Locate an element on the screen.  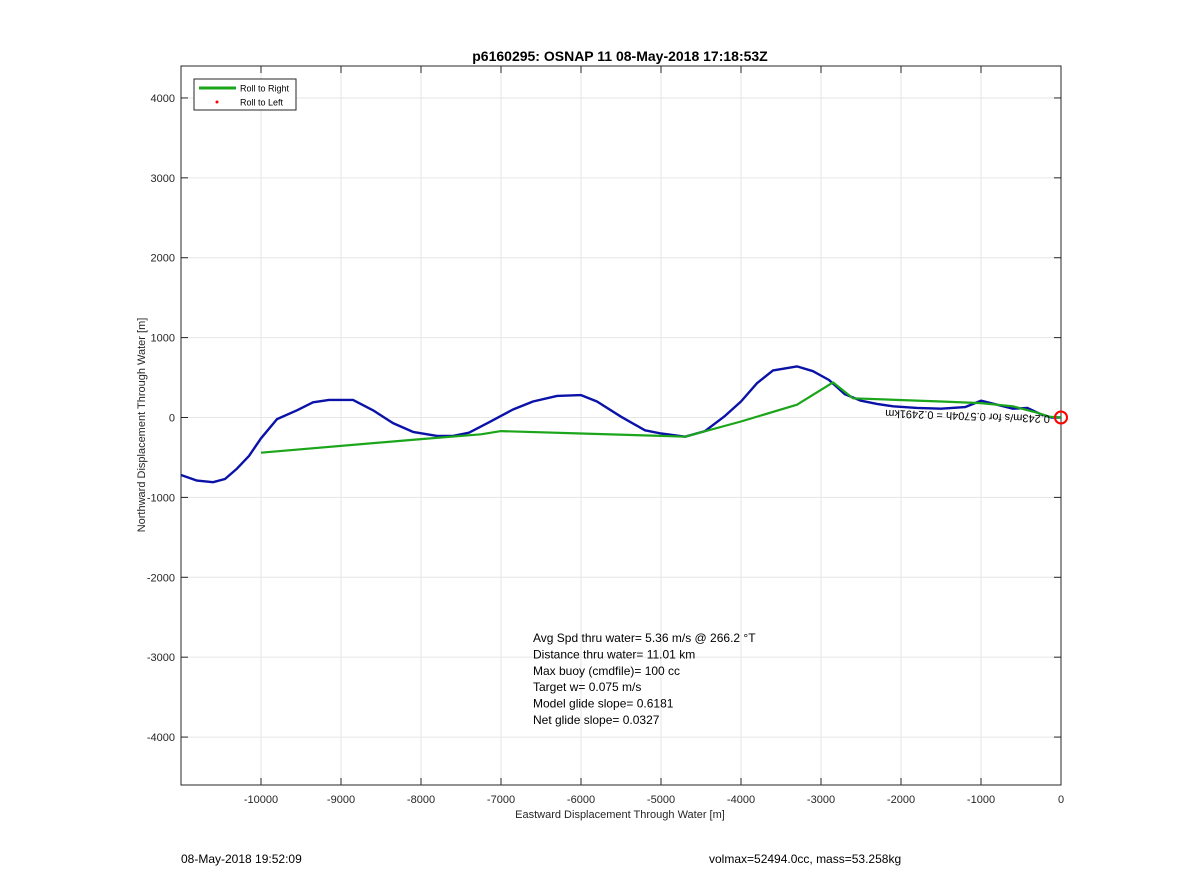
annotation-line: Avg Spd thru water= 5.36 m/s @ 266.2 °T is located at coordinates (644, 638).